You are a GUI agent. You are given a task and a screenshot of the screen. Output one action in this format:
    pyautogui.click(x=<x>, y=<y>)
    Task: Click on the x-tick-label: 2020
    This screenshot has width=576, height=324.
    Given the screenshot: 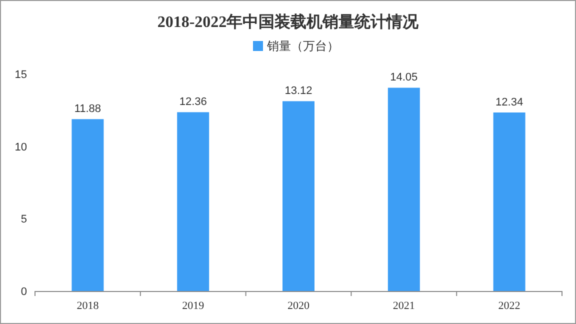 What is the action you would take?
    pyautogui.click(x=299, y=306)
    